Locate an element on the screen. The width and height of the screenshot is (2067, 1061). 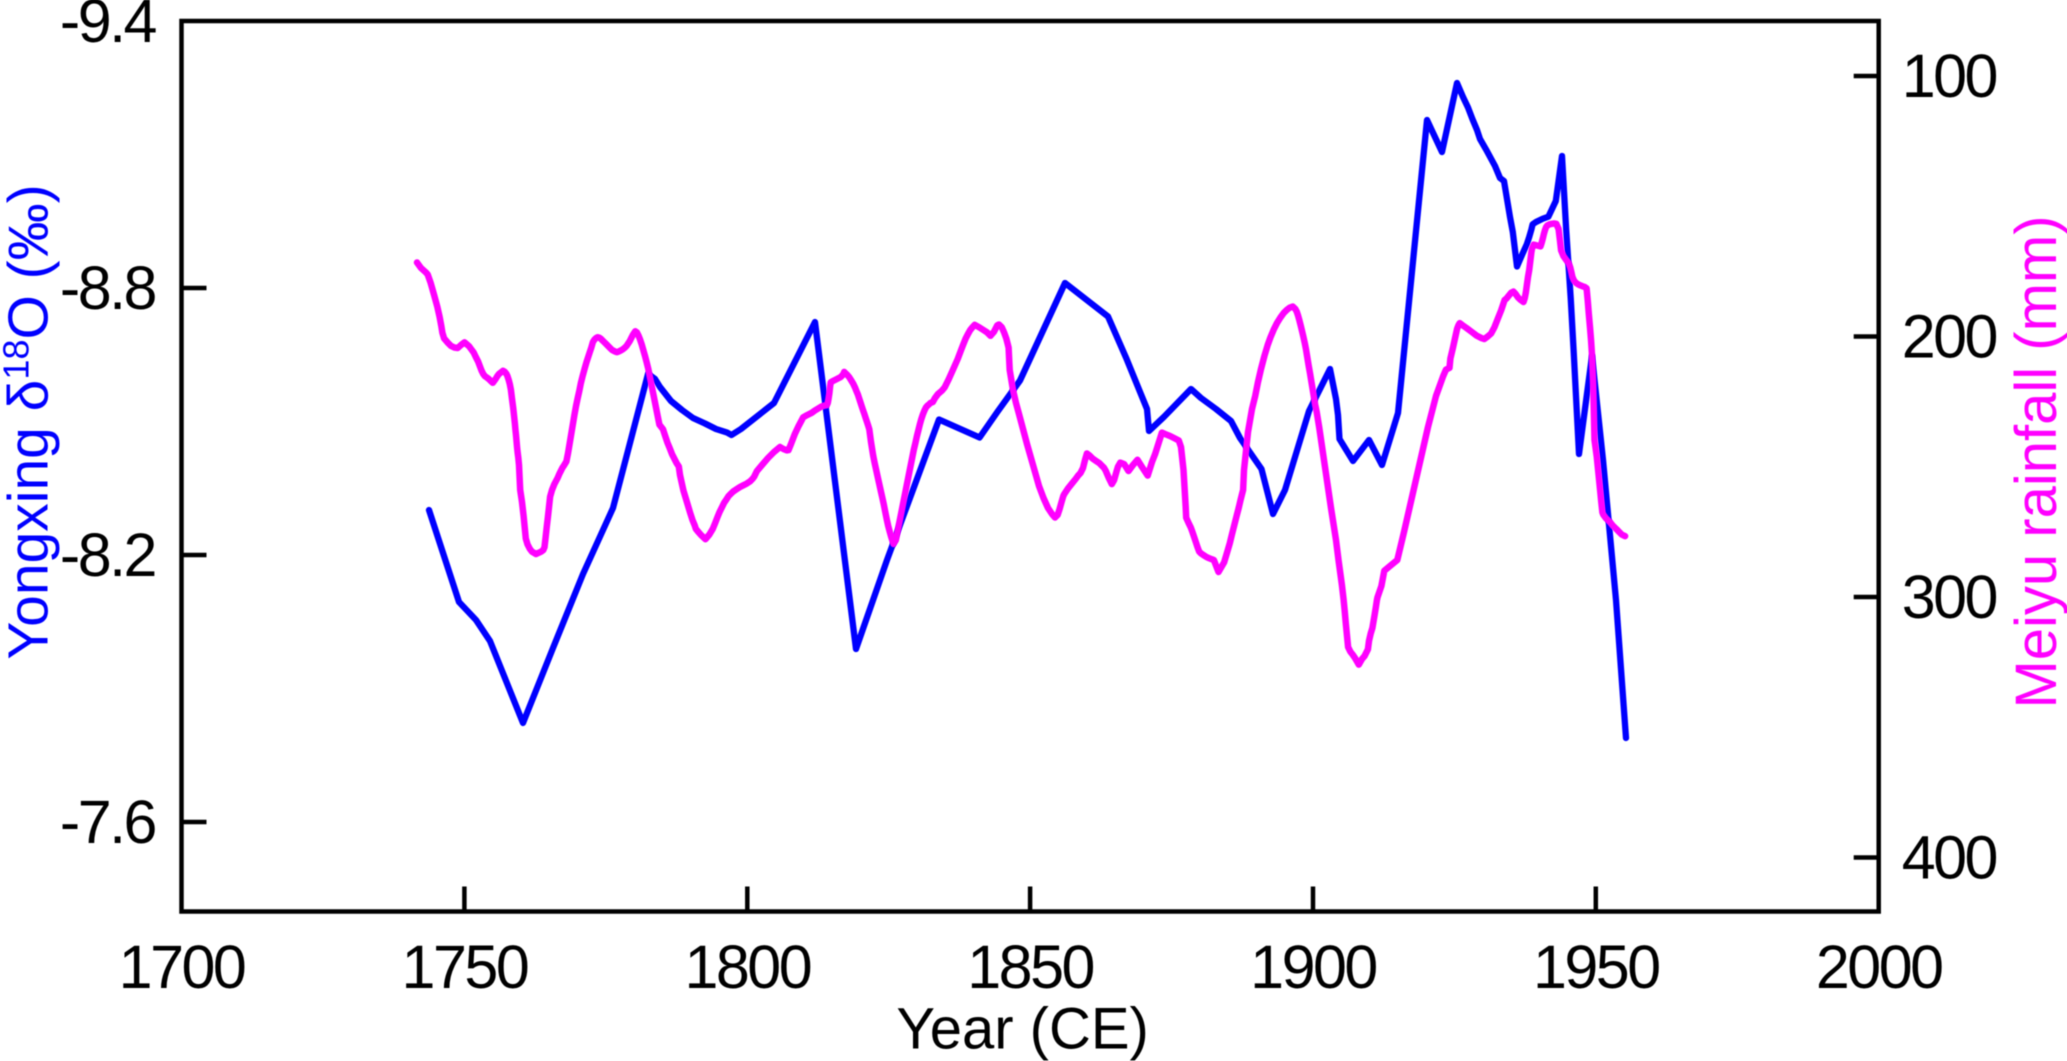
svg-text: 1850 is located at coordinates (1030, 967).